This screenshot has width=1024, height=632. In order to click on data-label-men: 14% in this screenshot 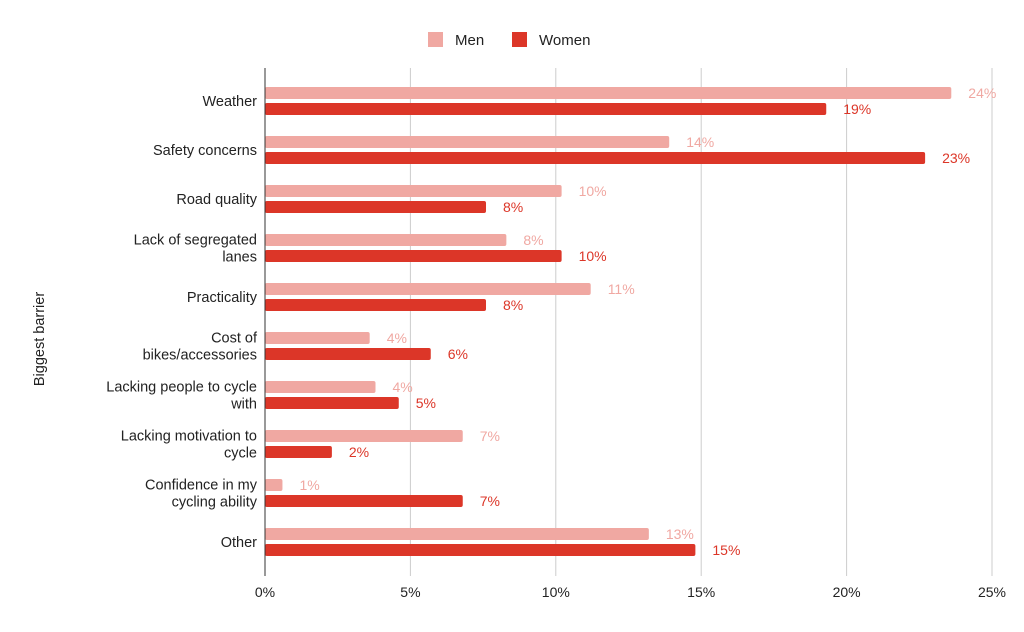, I will do `click(700, 142)`.